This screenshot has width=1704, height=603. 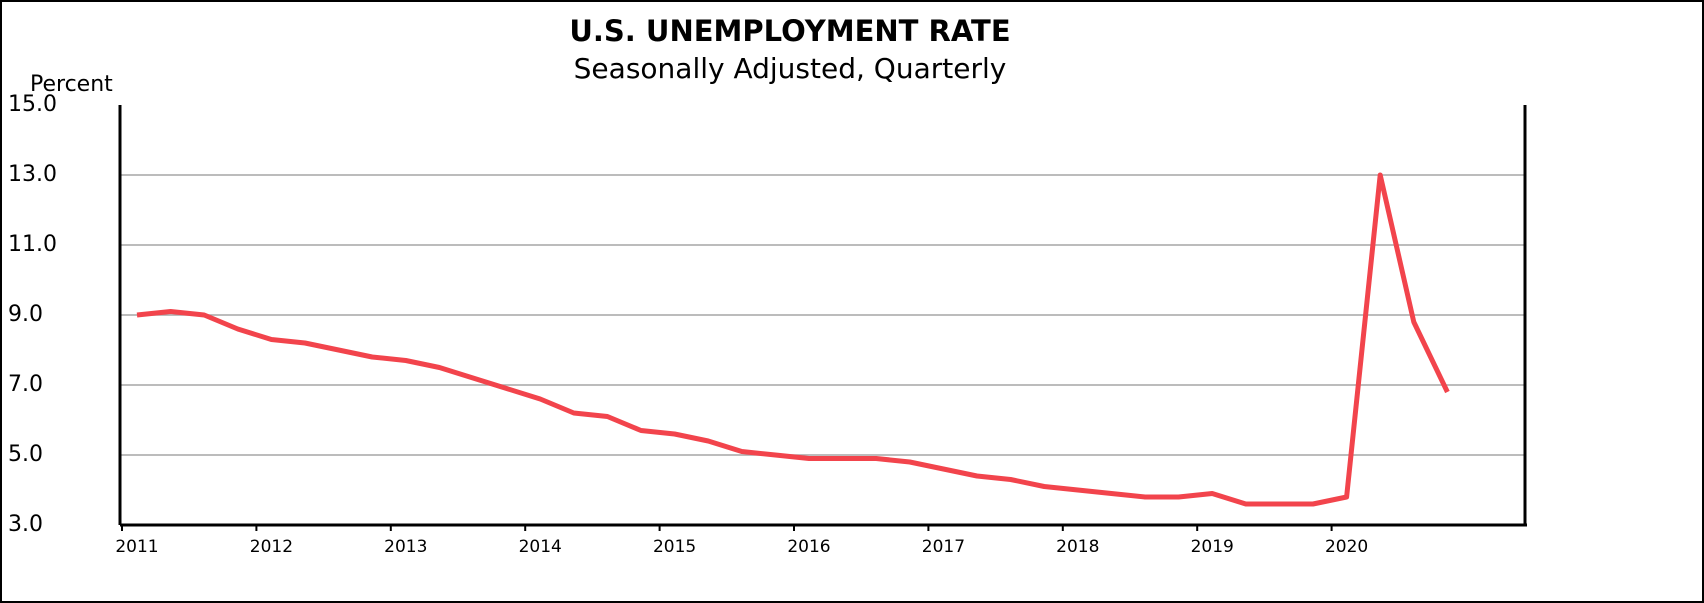 What do you see at coordinates (32, 174) in the screenshot?
I see `y-tick-label: 13.0` at bounding box center [32, 174].